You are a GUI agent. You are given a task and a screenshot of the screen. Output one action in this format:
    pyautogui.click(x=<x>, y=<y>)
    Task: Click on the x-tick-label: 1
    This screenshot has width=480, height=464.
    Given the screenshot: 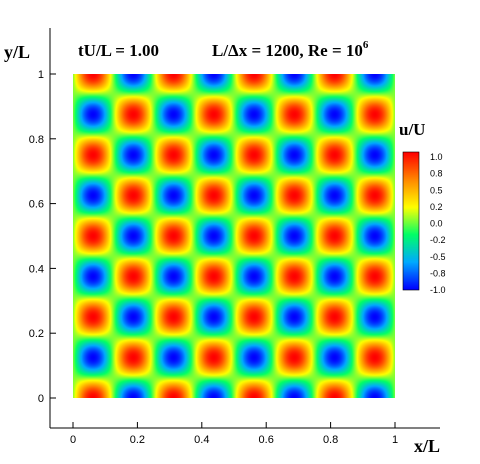 What is the action you would take?
    pyautogui.click(x=395, y=440)
    